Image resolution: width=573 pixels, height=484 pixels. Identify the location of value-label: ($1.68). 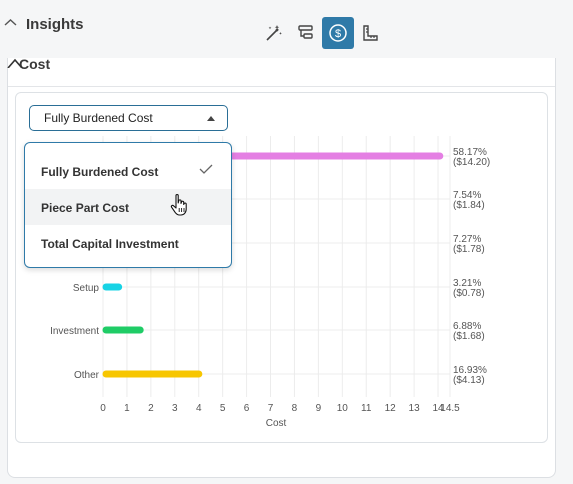
(469, 336).